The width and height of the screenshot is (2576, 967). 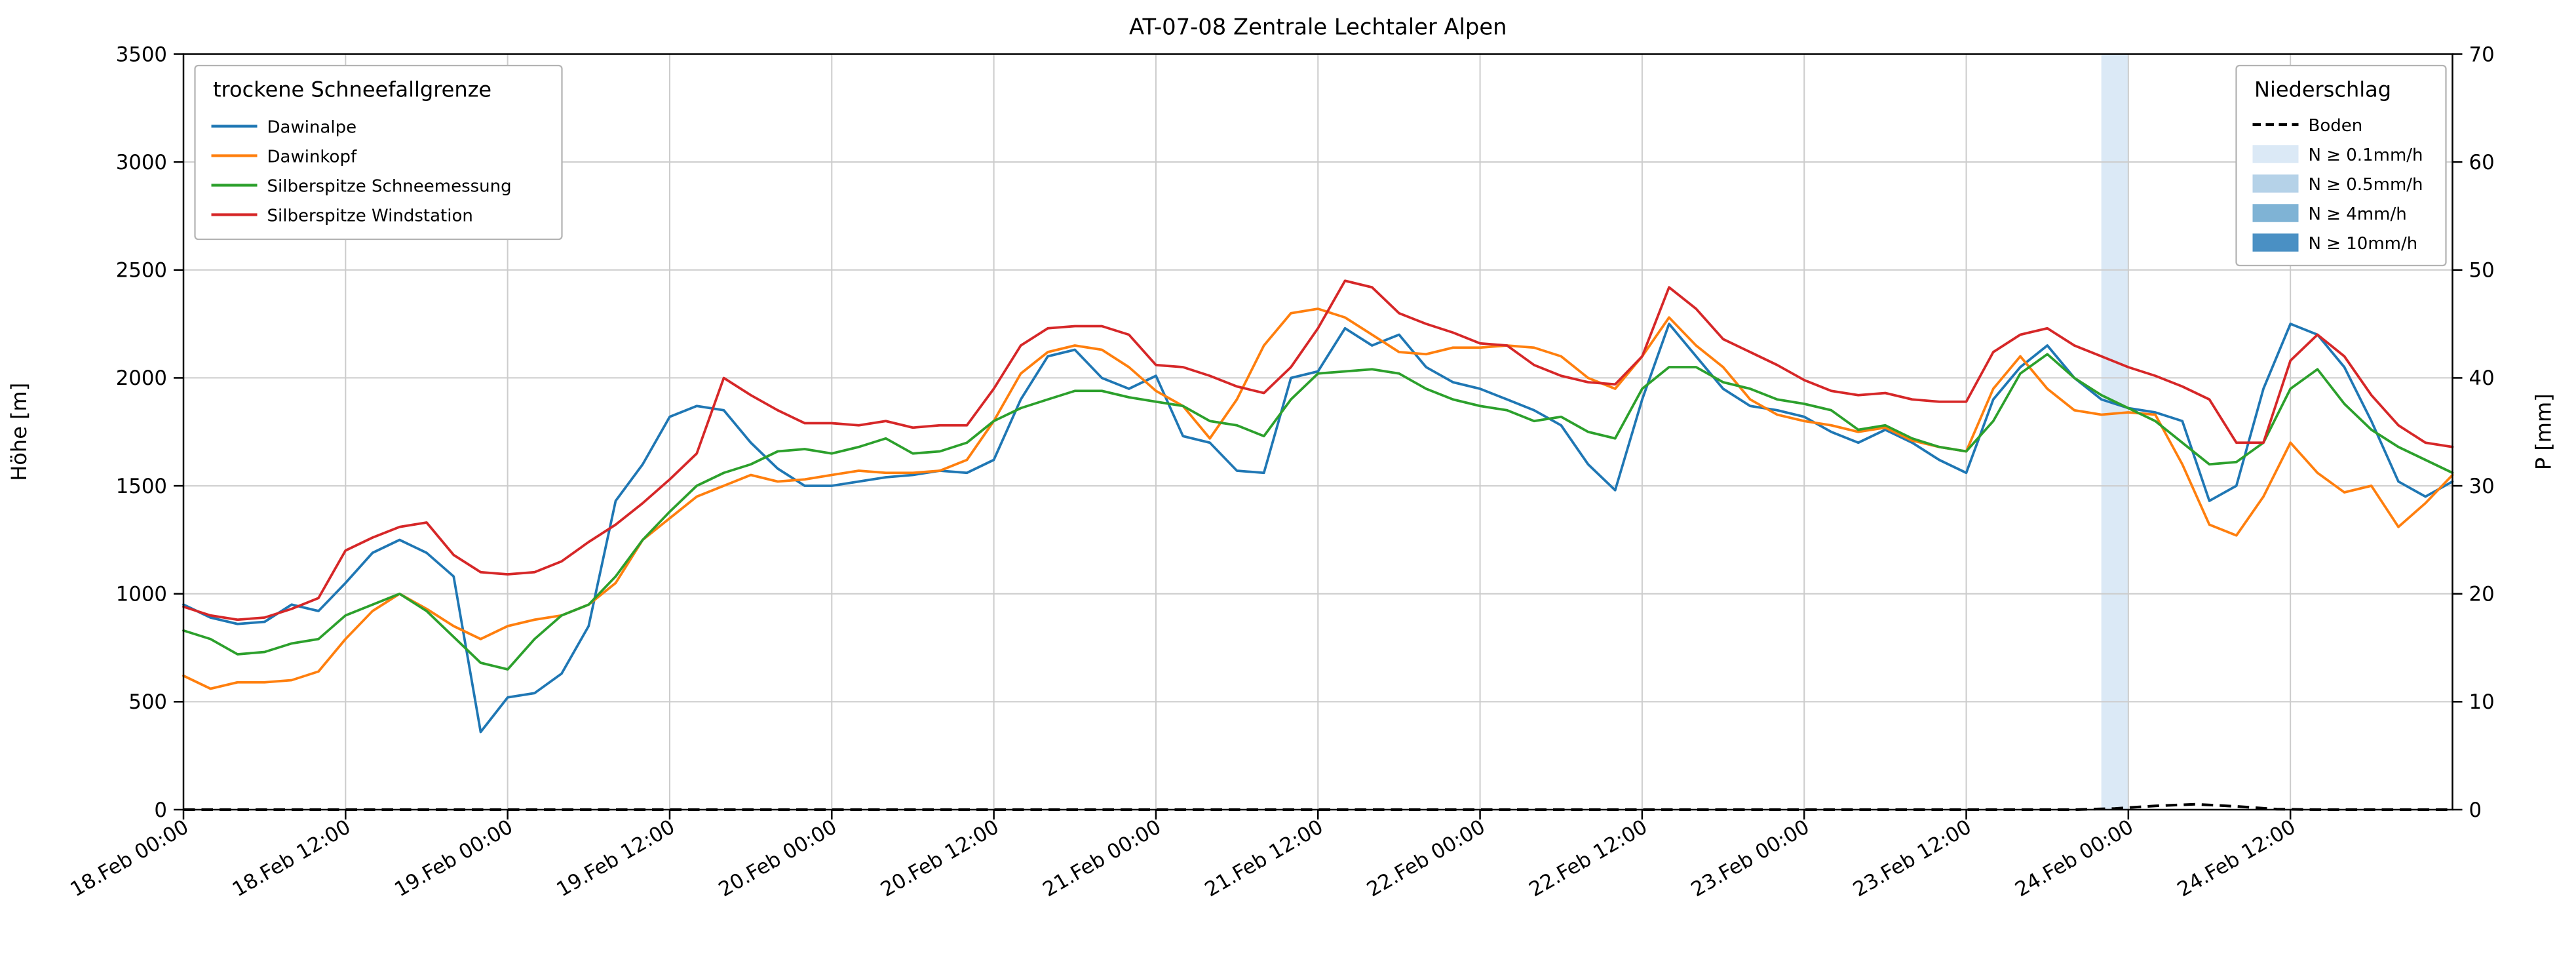 I want to click on legend-snowline-title: trockene Schneefallgrenze, so click(x=352, y=89).